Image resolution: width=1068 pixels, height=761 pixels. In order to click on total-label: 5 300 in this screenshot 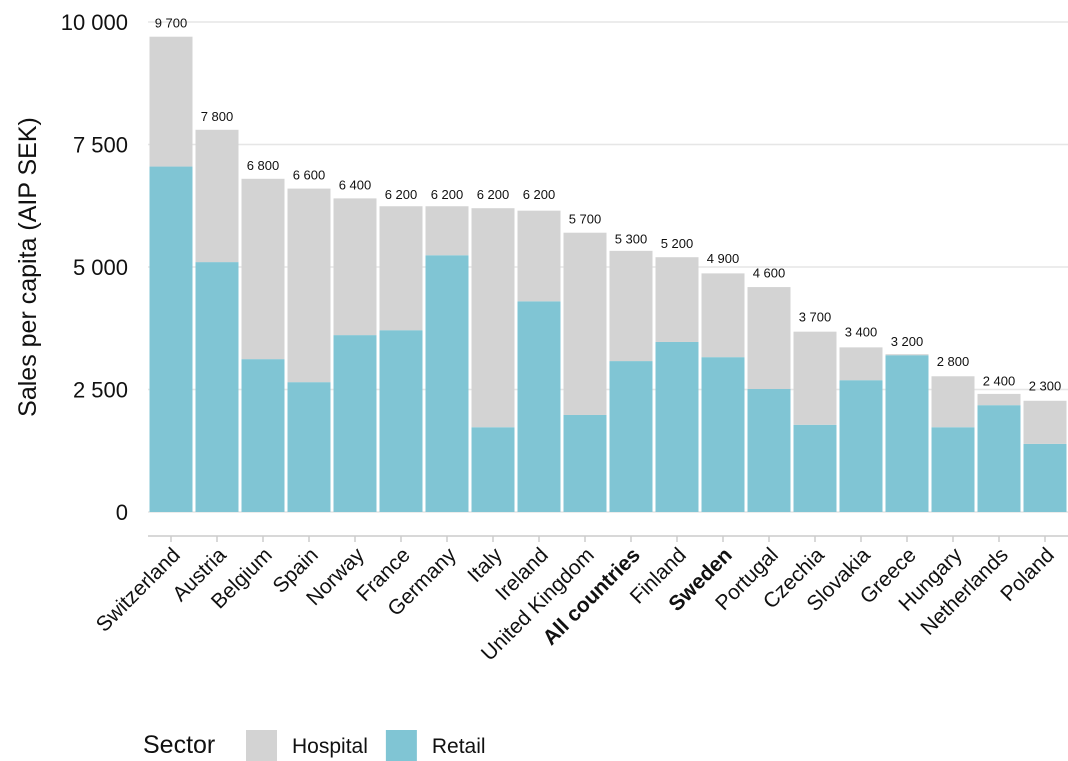, I will do `click(631, 238)`.